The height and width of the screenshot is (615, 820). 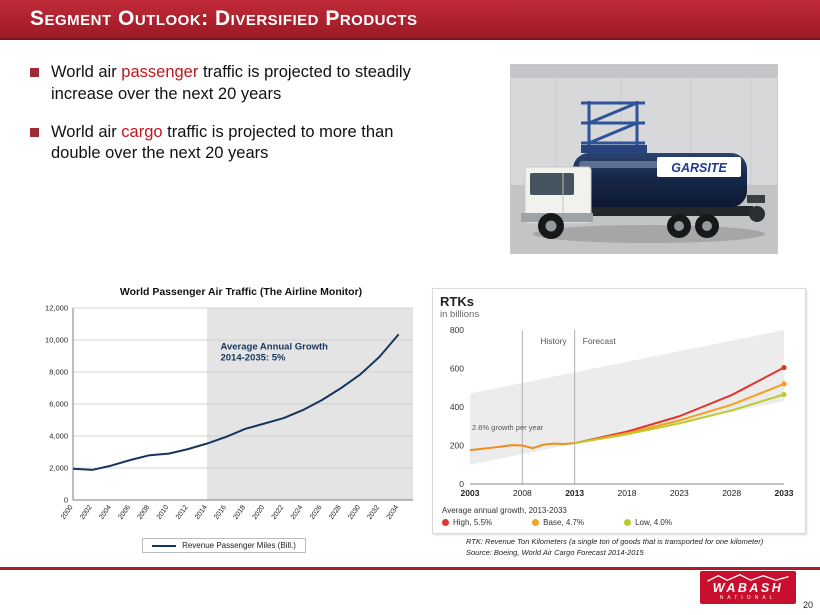 I want to click on x-tick-label: 2026, so click(x=316, y=512).